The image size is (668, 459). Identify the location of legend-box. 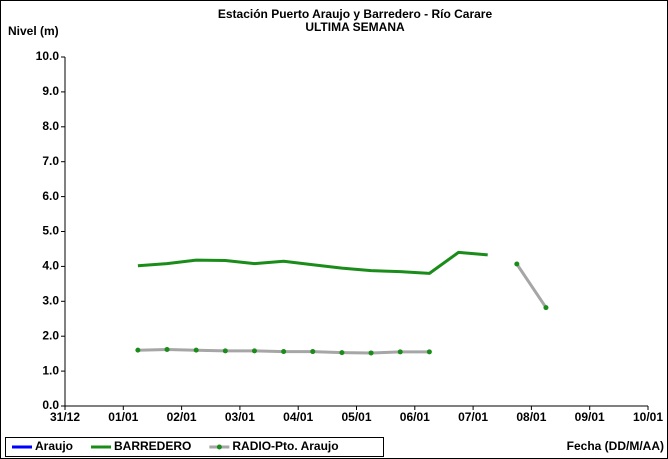
(194, 447).